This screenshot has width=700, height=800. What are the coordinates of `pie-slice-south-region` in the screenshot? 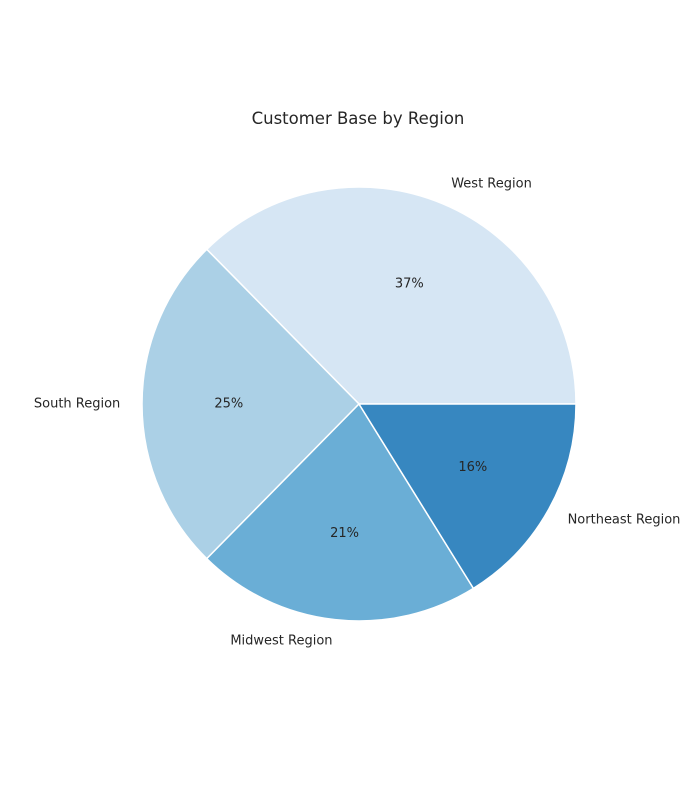 It's located at (250, 404).